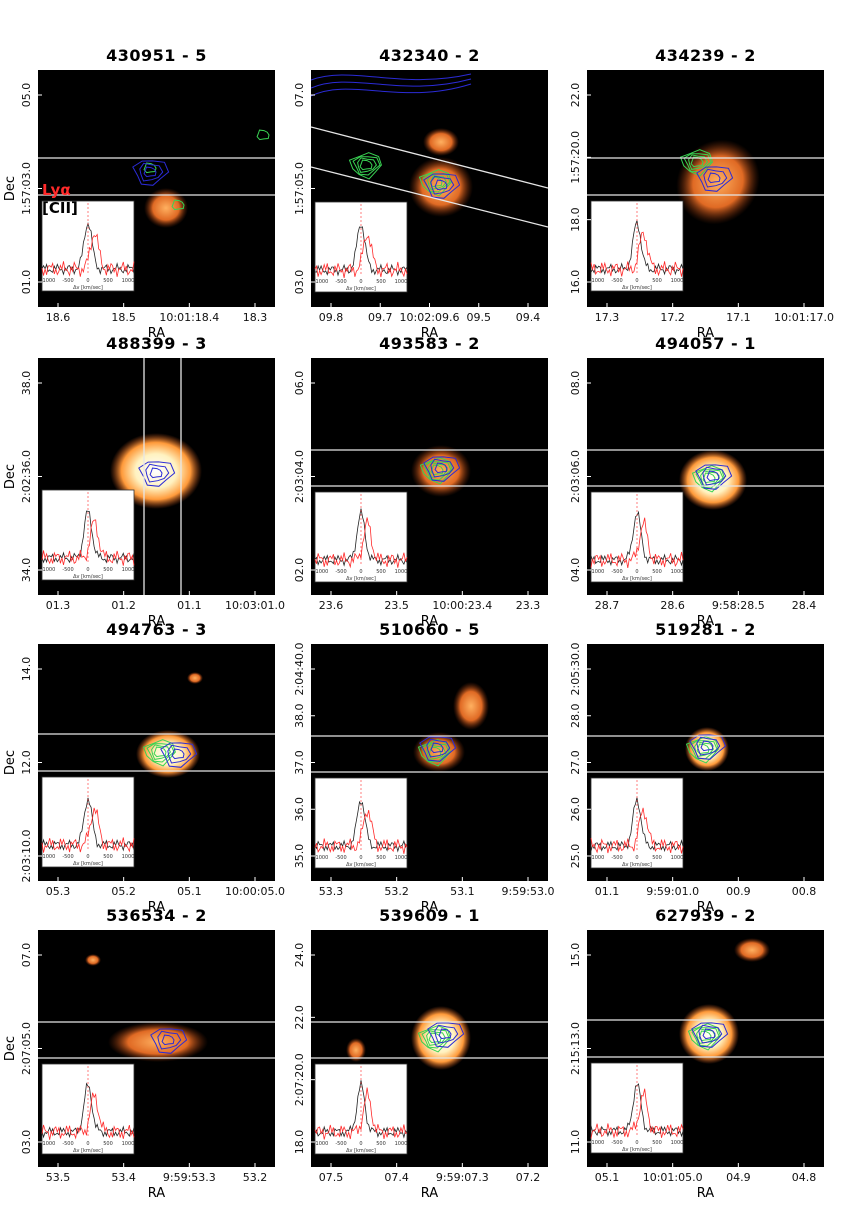  What do you see at coordinates (26, 188) in the screenshot?
I see `ytick-label: 1:57:03.0` at bounding box center [26, 188].